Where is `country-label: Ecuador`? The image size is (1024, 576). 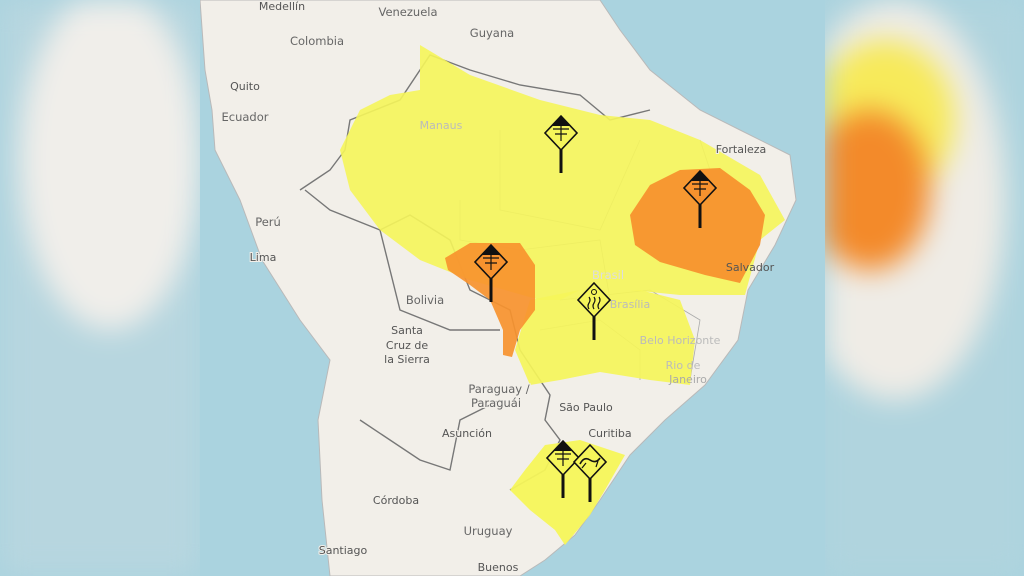
country-label: Ecuador is located at coordinates (245, 117).